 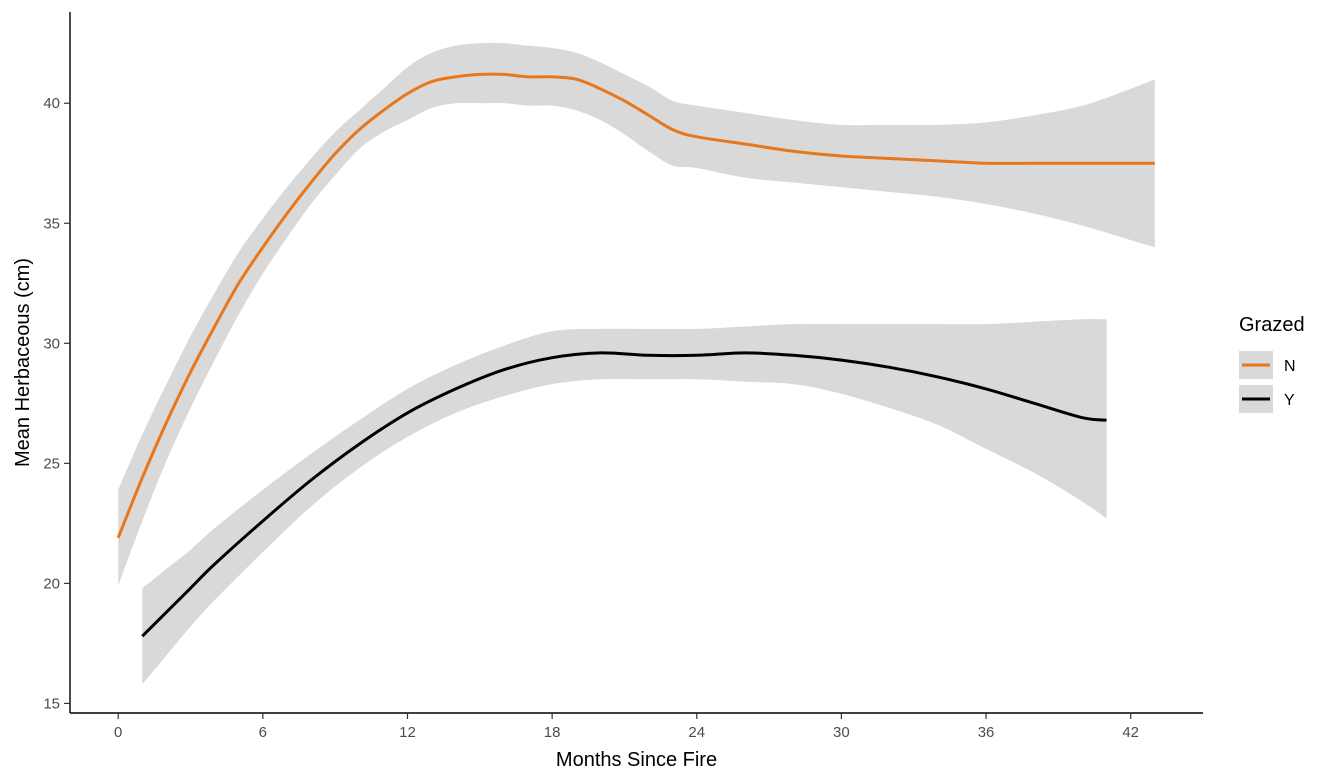 I want to click on legend-title: Grazed, so click(x=1272, y=325).